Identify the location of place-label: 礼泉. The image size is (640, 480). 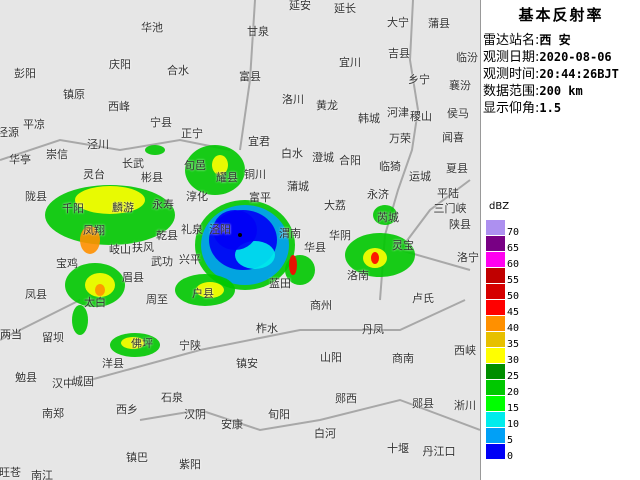
(192, 229).